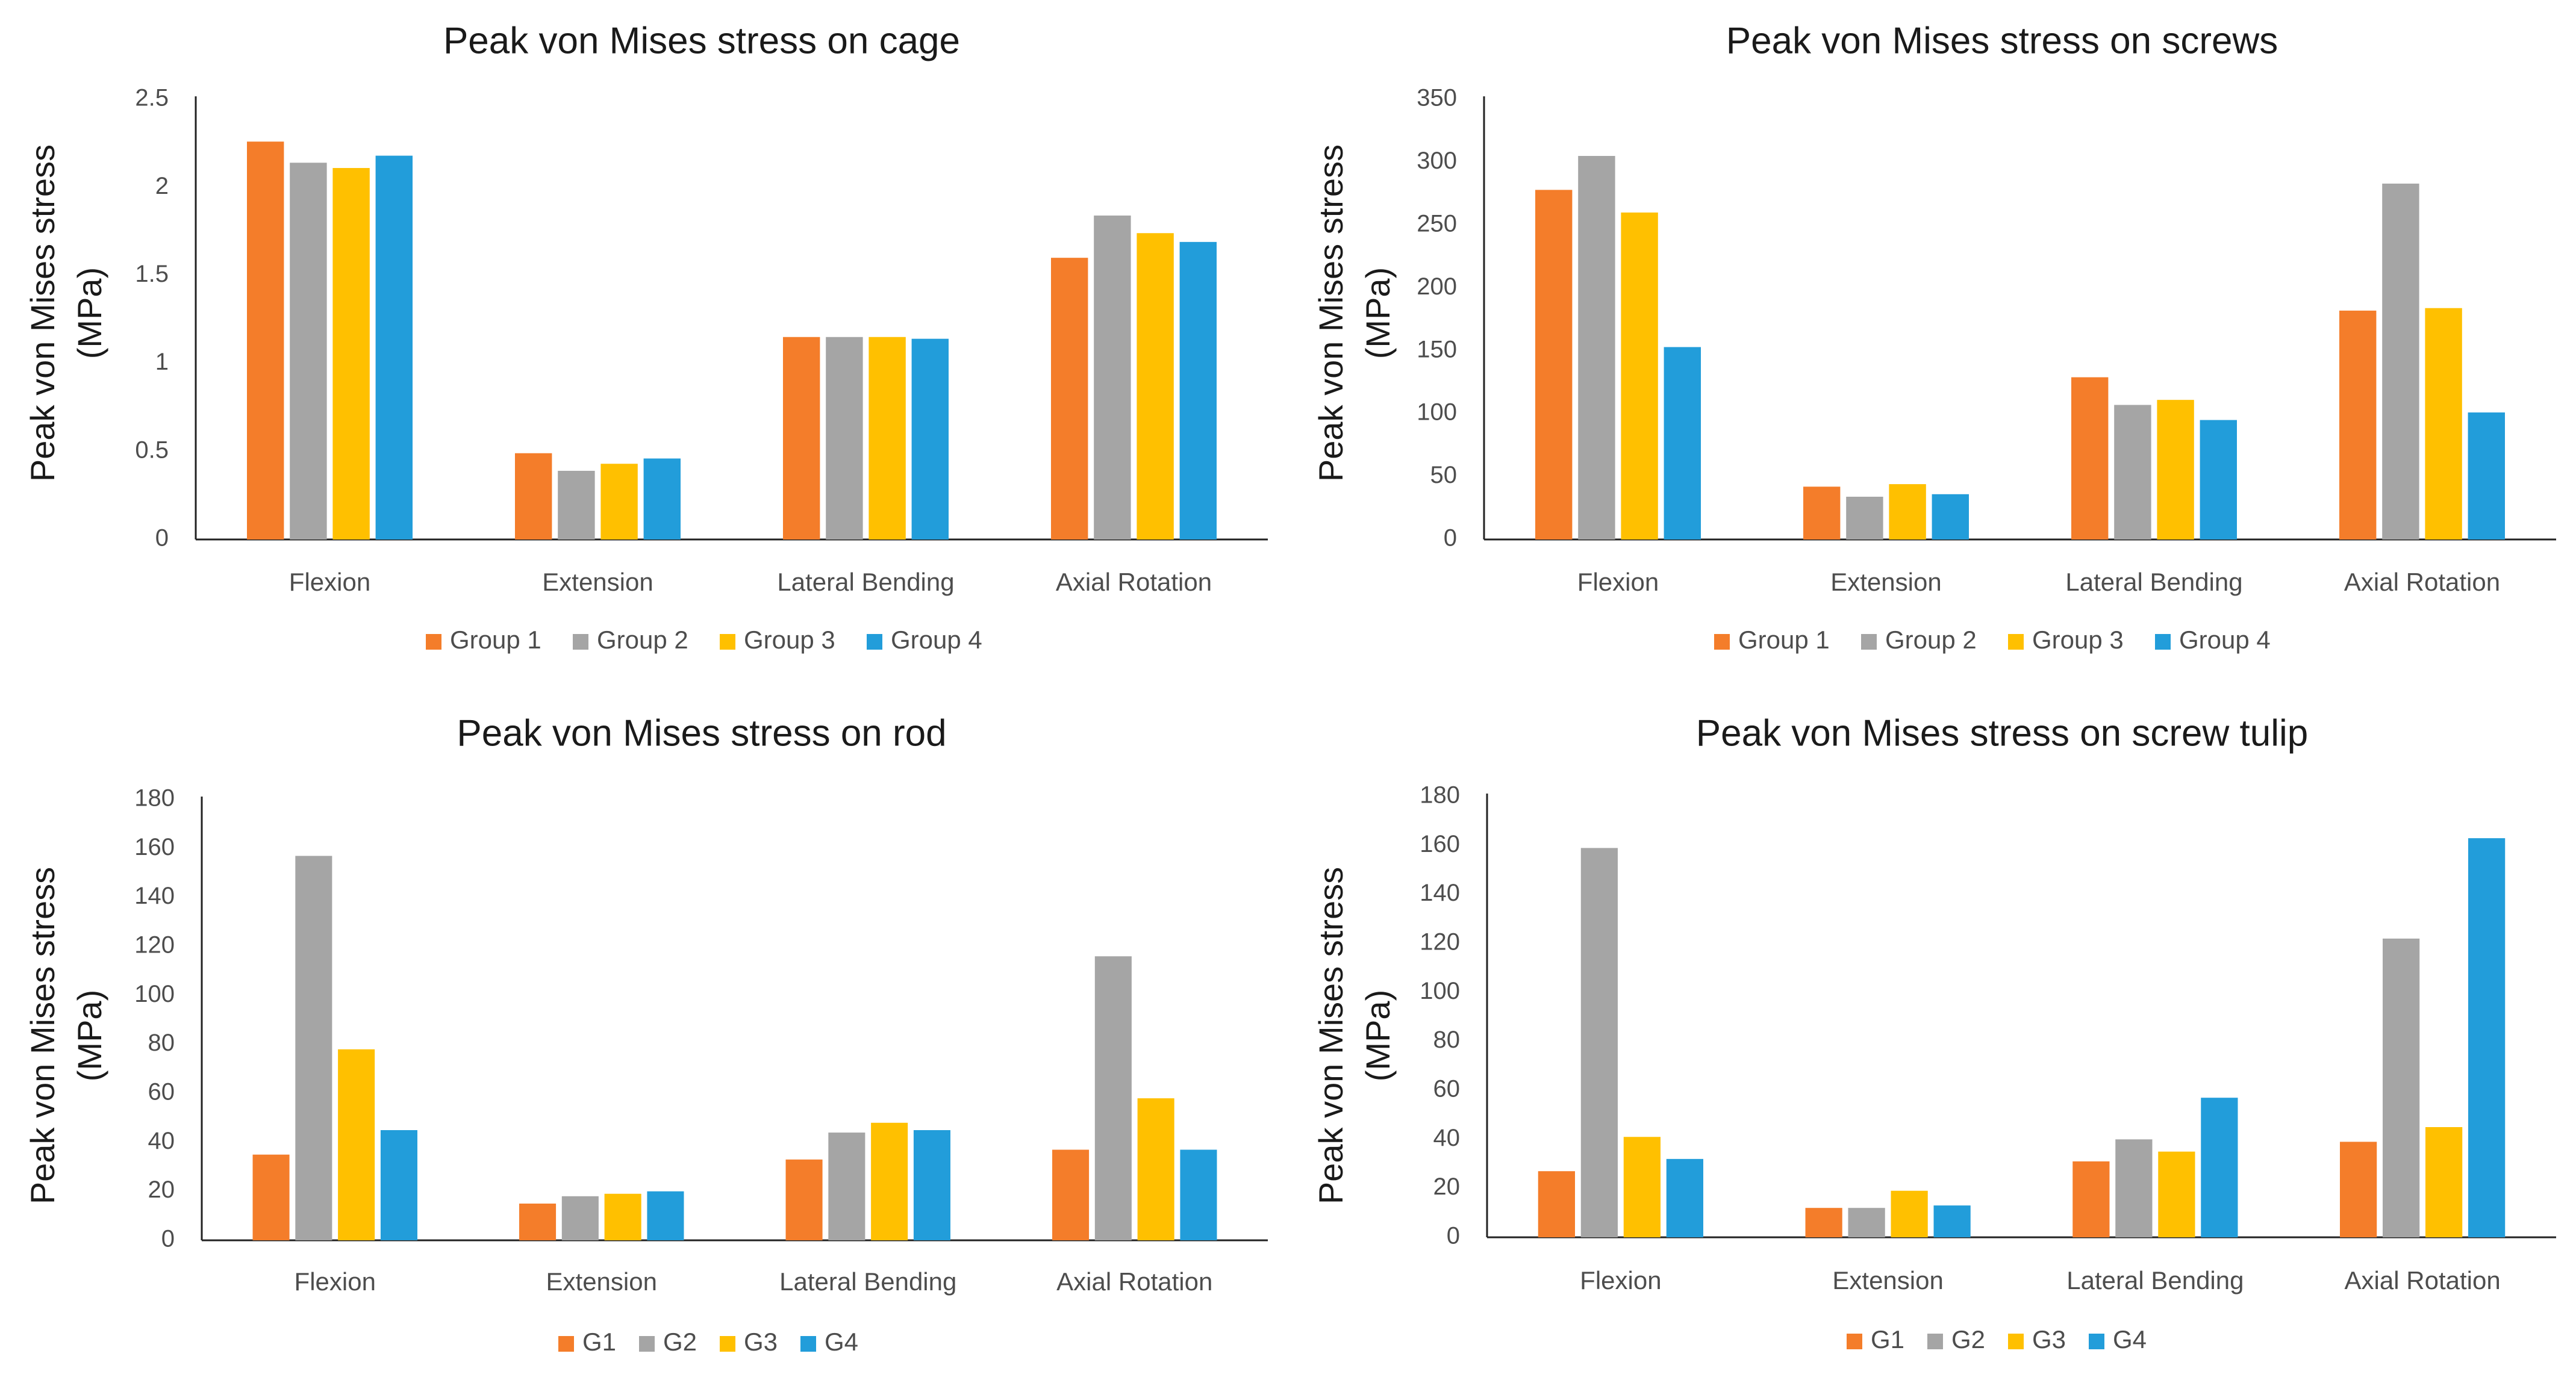 This screenshot has width=2576, height=1383. What do you see at coordinates (2002, 733) in the screenshot?
I see `chart-title: Peak von Mises stress on screw tulip` at bounding box center [2002, 733].